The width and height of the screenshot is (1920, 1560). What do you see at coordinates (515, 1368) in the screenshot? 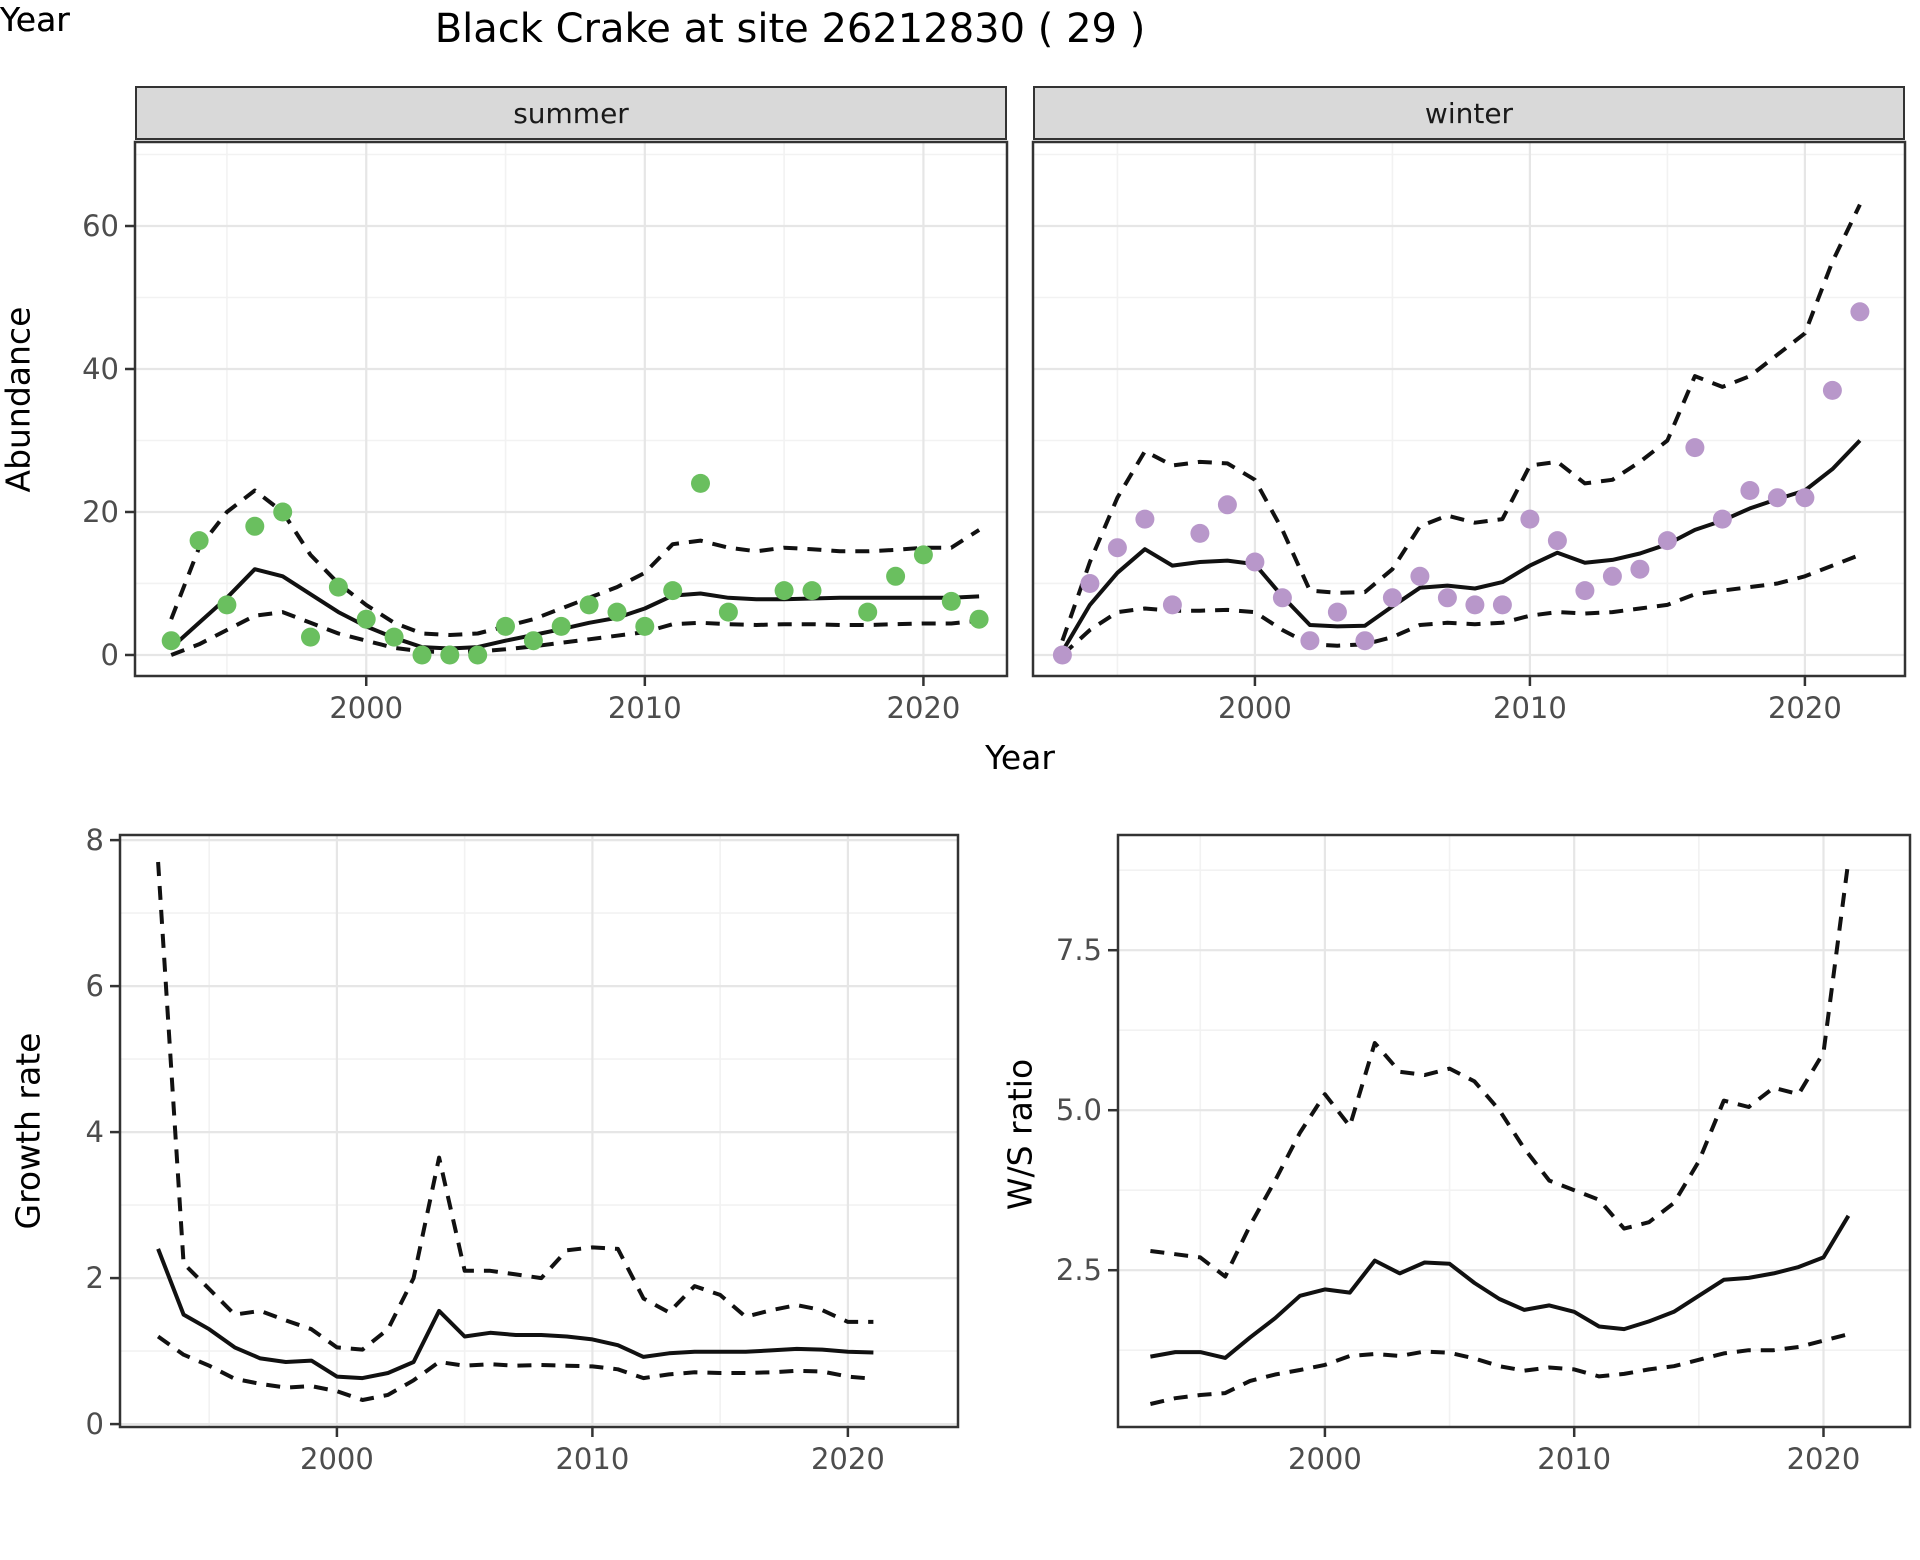
I see `lower-ci-line-growth-rate` at bounding box center [515, 1368].